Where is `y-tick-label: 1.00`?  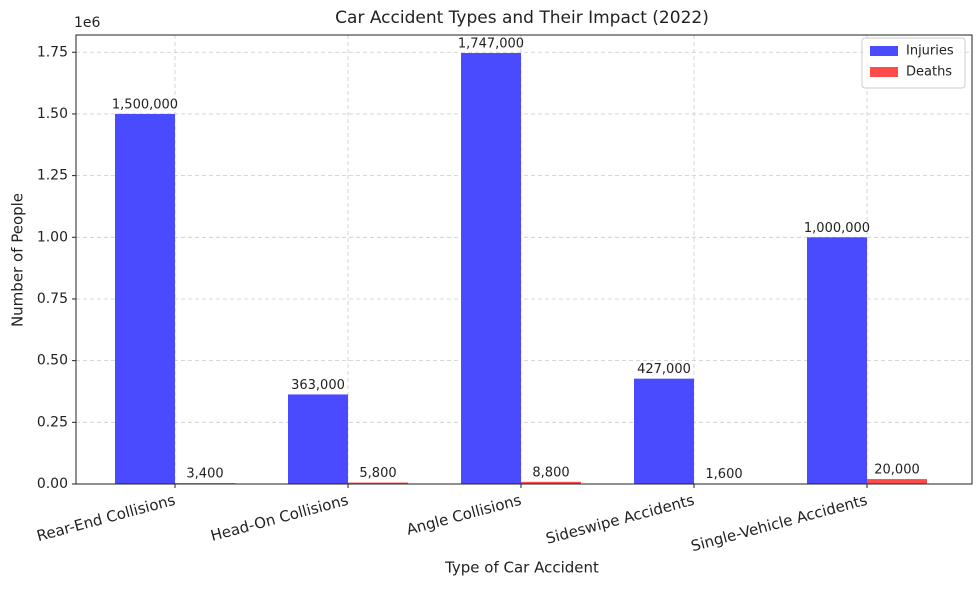
y-tick-label: 1.00 is located at coordinates (52, 237).